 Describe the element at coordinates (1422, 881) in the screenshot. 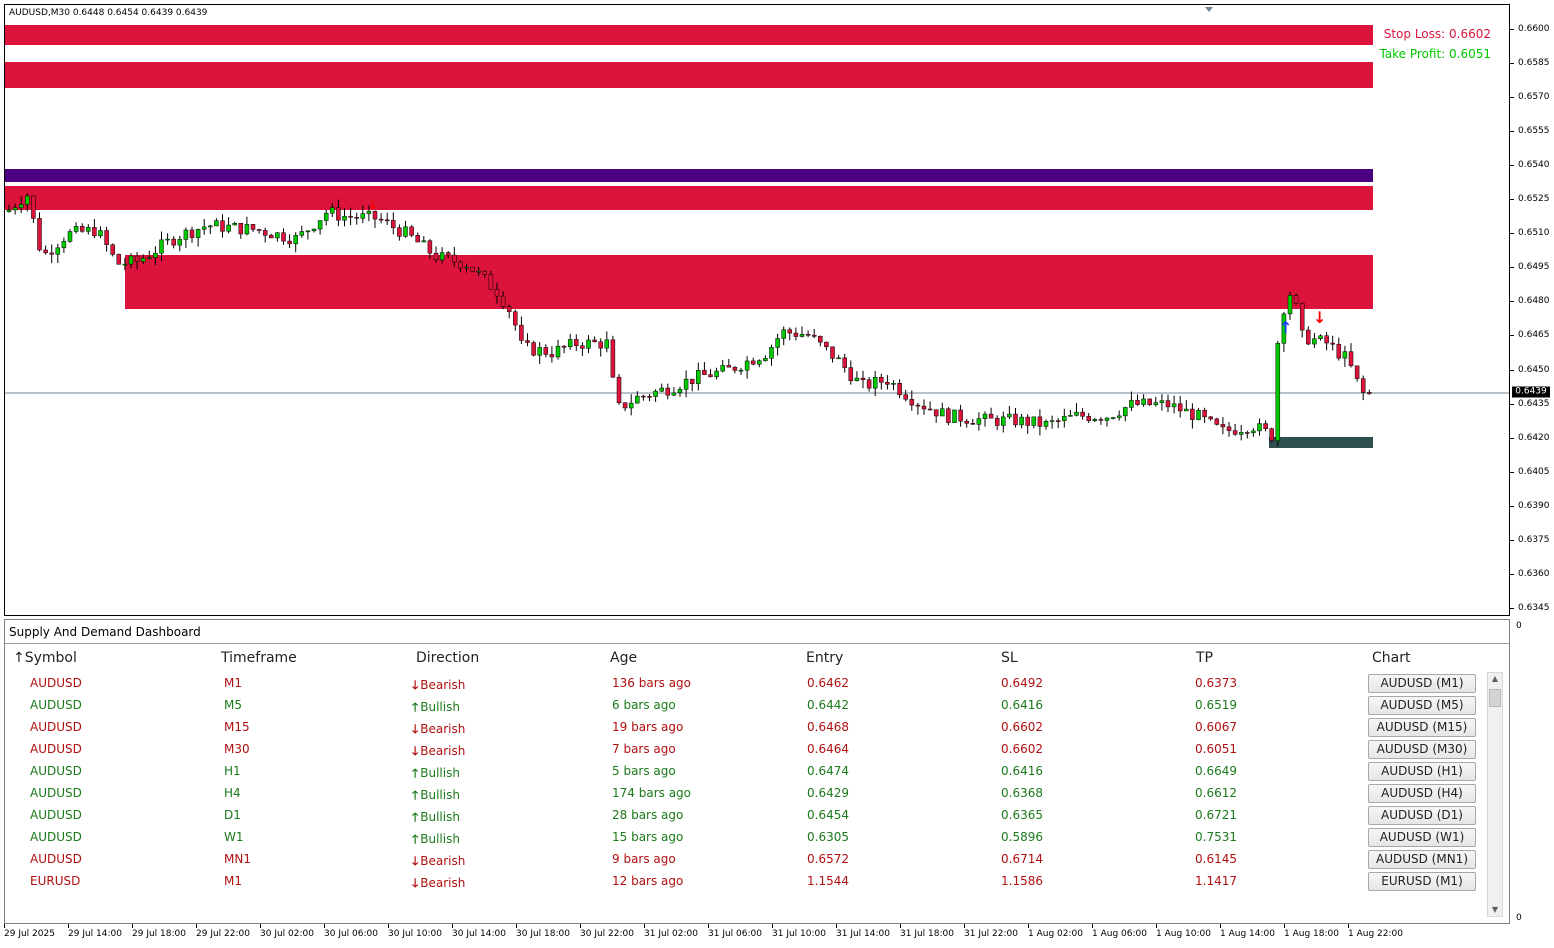

I see `open-chart-button: EURUSD (M1)` at that location.